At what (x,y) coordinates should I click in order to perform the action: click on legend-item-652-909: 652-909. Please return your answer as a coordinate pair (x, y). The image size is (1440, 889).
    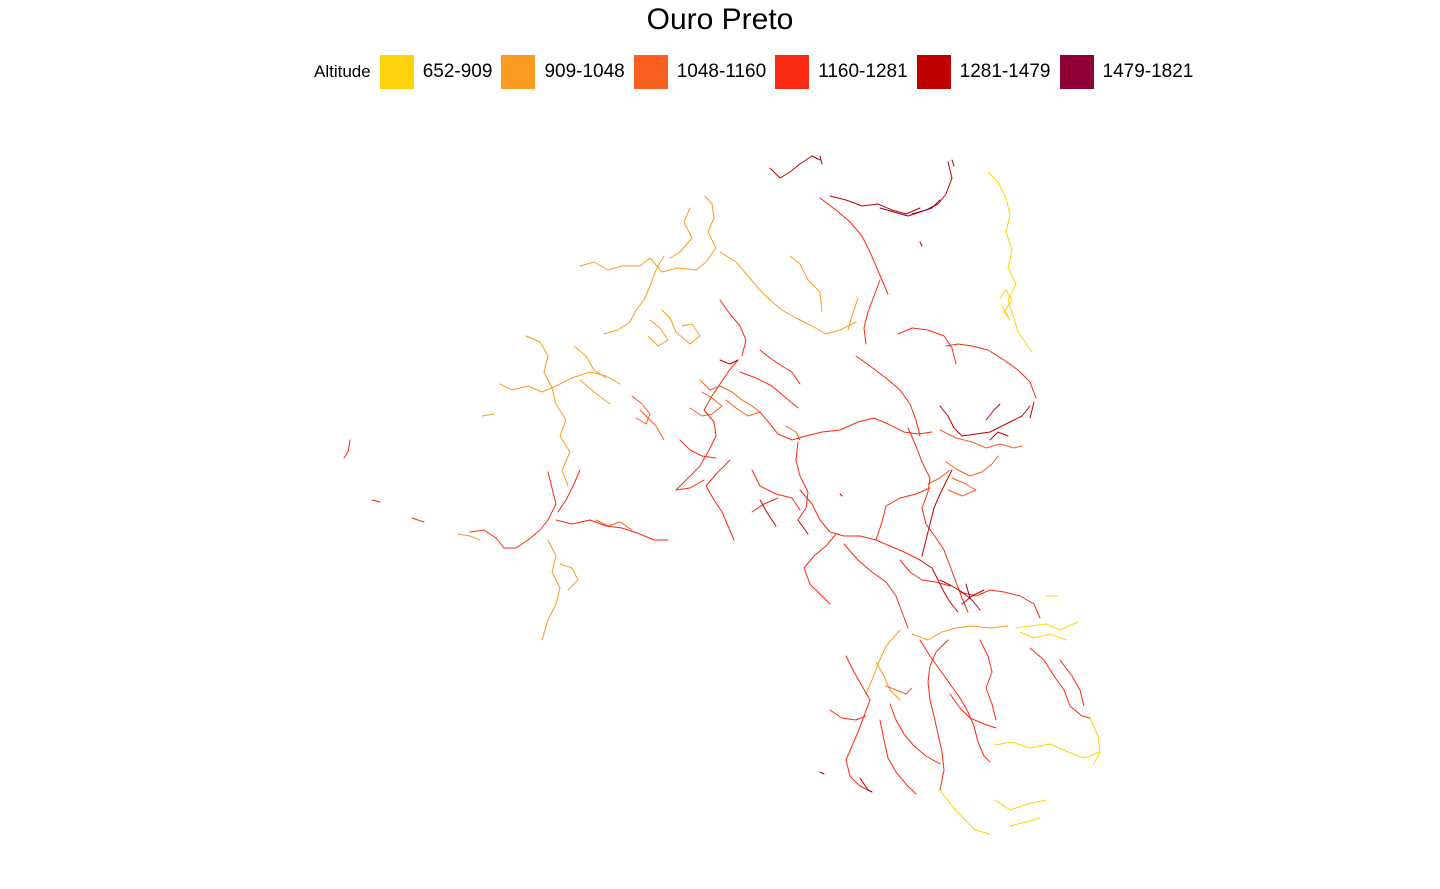
    Looking at the image, I should click on (436, 72).